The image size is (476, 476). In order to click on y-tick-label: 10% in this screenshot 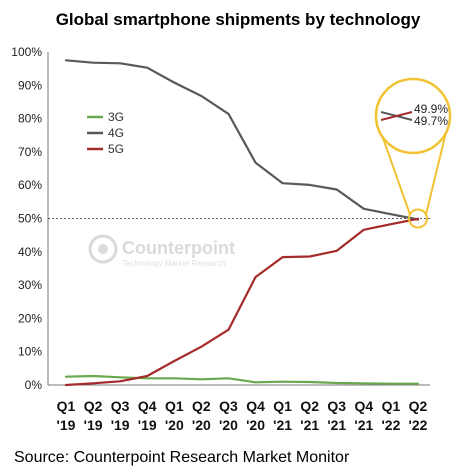, I will do `click(30, 352)`.